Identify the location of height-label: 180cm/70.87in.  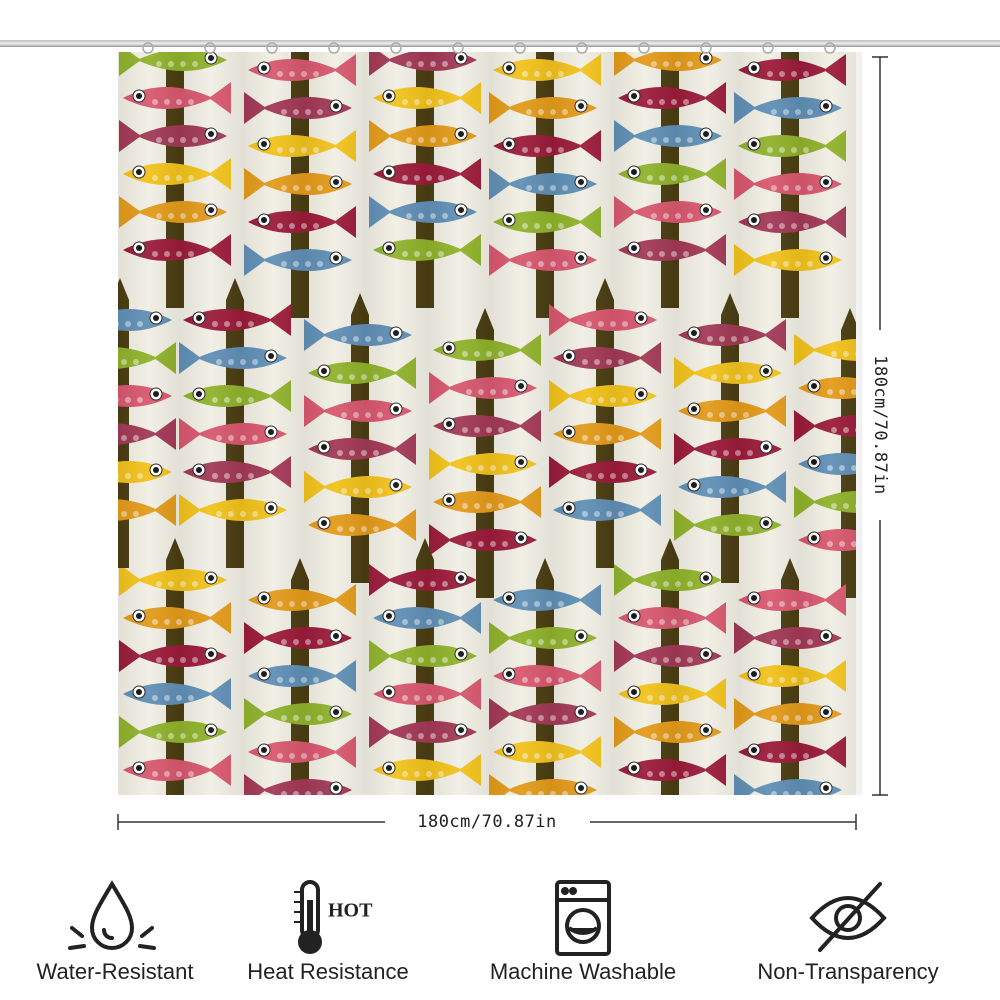
(880, 425).